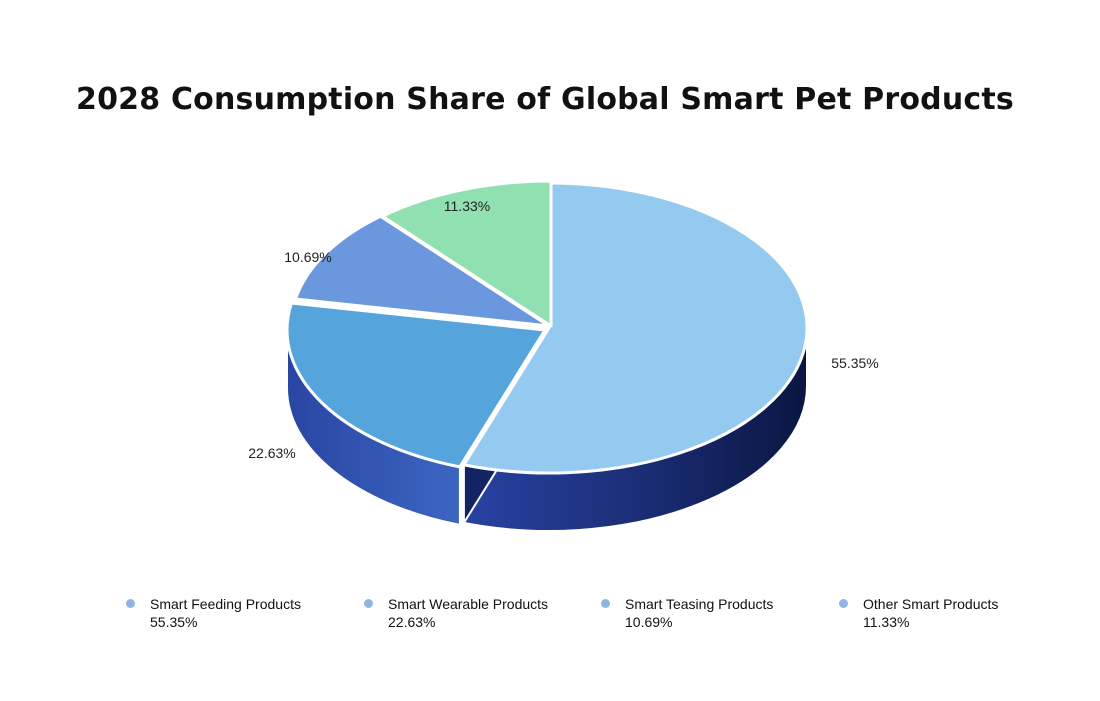 The width and height of the screenshot is (1100, 701). I want to click on legend-label: Smart Wearable Products 22.63%, so click(468, 613).